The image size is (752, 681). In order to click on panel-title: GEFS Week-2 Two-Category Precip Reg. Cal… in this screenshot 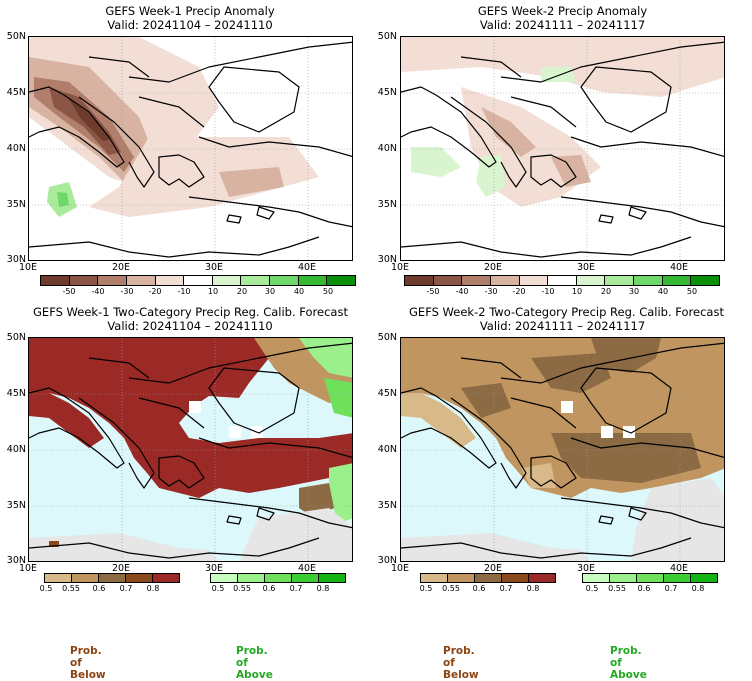, I will do `click(566, 312)`.